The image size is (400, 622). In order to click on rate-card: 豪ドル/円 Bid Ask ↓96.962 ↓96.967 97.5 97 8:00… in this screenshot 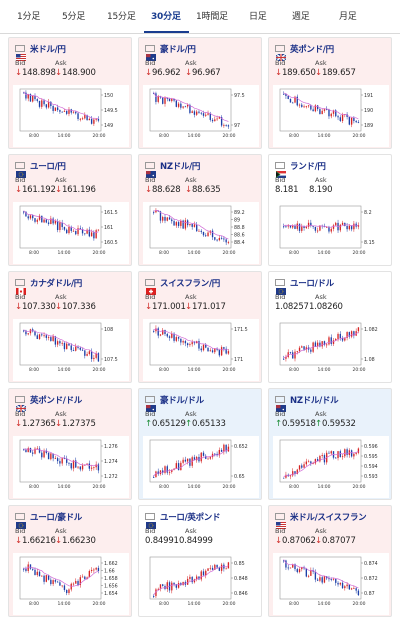, I will do `click(200, 93)`.